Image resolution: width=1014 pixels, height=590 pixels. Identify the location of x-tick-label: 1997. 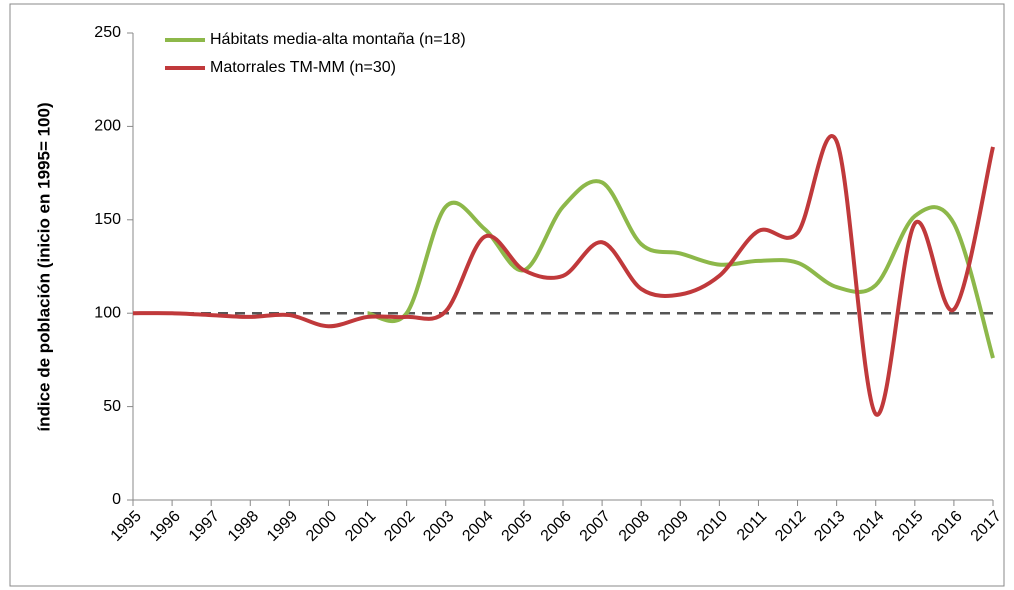
(204, 526).